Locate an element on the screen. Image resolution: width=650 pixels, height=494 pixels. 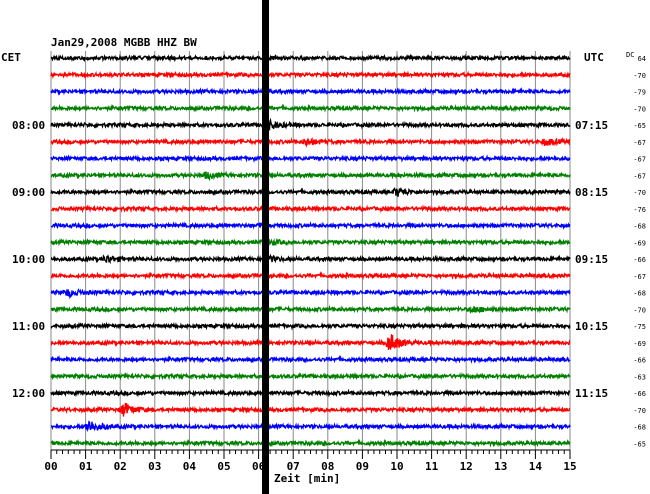
right-hour-label: 08:15 is located at coordinates (591, 192).